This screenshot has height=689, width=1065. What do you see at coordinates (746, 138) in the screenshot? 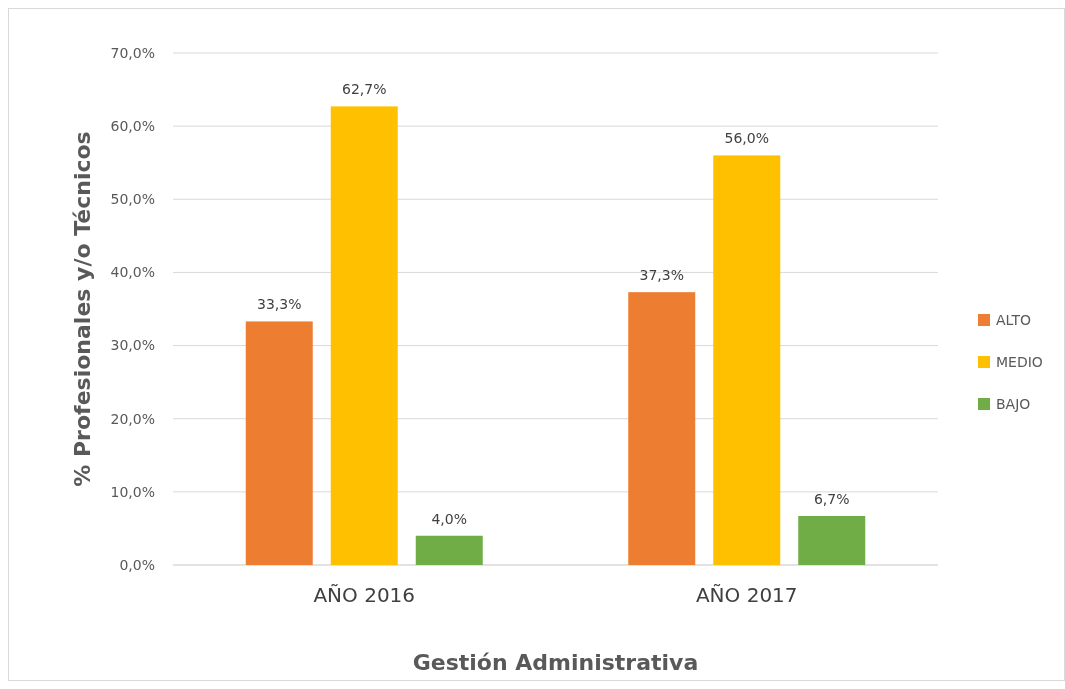
I see `data-label: 56,0%` at bounding box center [746, 138].